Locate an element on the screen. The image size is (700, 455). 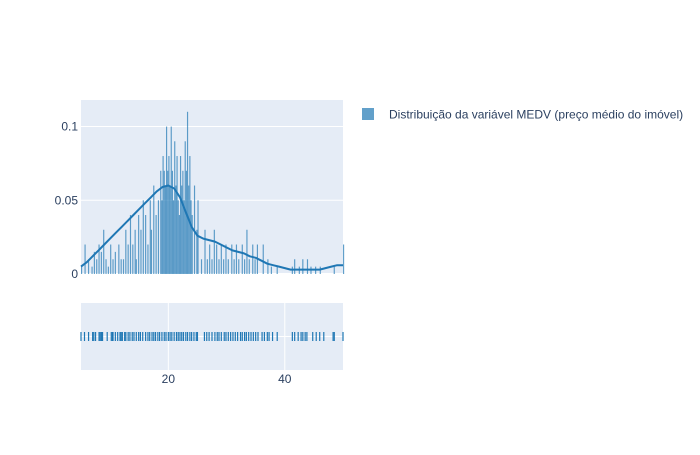
y-axis-tick-labels: 0 0.05 0.1 is located at coordinates (67, 200).